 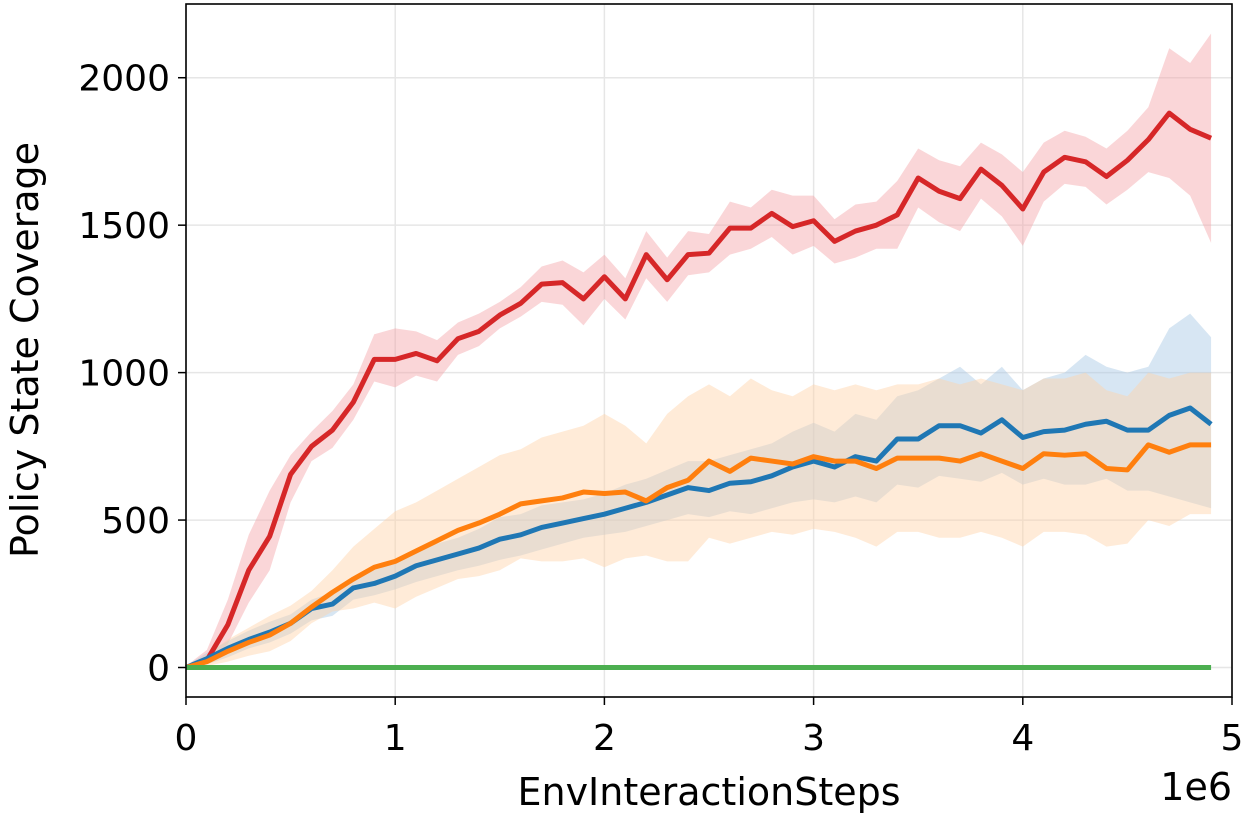 I want to click on x-tick-label: 0, so click(x=186, y=738).